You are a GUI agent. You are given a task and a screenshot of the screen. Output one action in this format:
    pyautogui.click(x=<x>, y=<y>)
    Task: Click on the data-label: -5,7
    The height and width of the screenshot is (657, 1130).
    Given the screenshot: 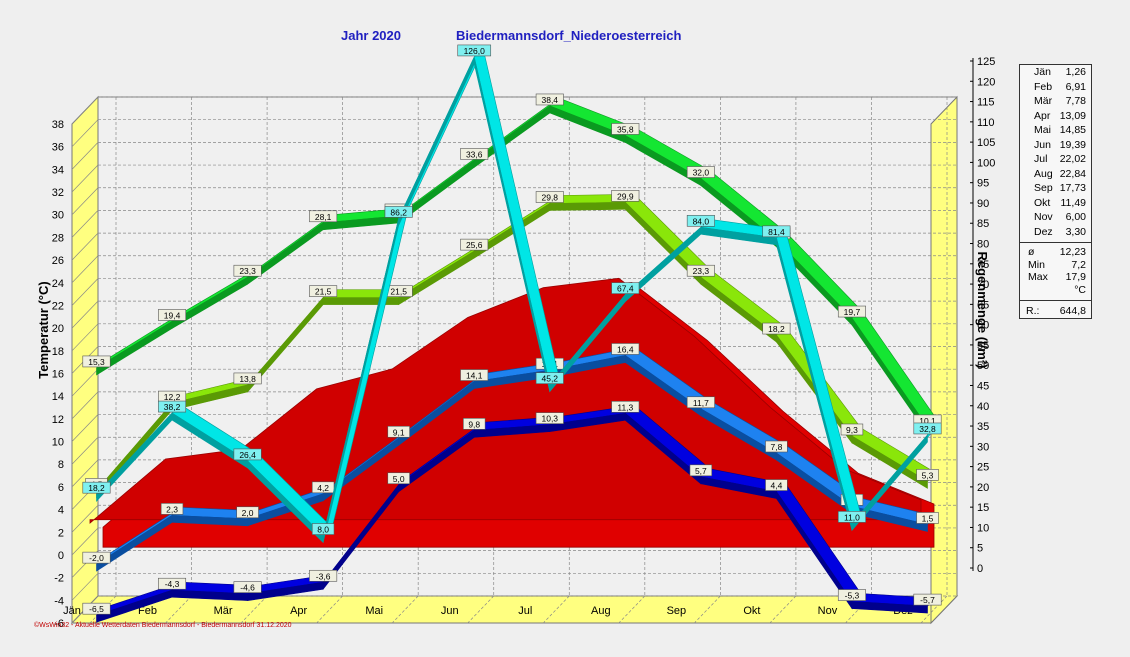 What is the action you would take?
    pyautogui.click(x=927, y=600)
    